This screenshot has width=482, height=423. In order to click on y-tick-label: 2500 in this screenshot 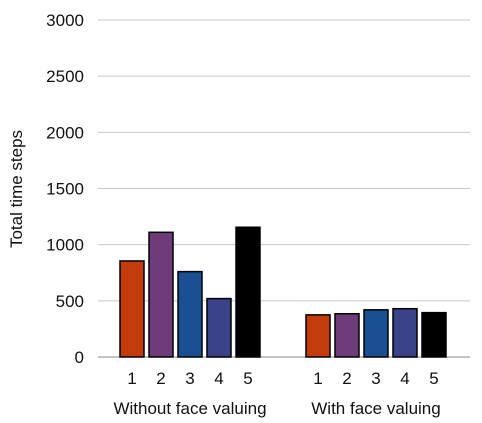, I will do `click(65, 76)`.